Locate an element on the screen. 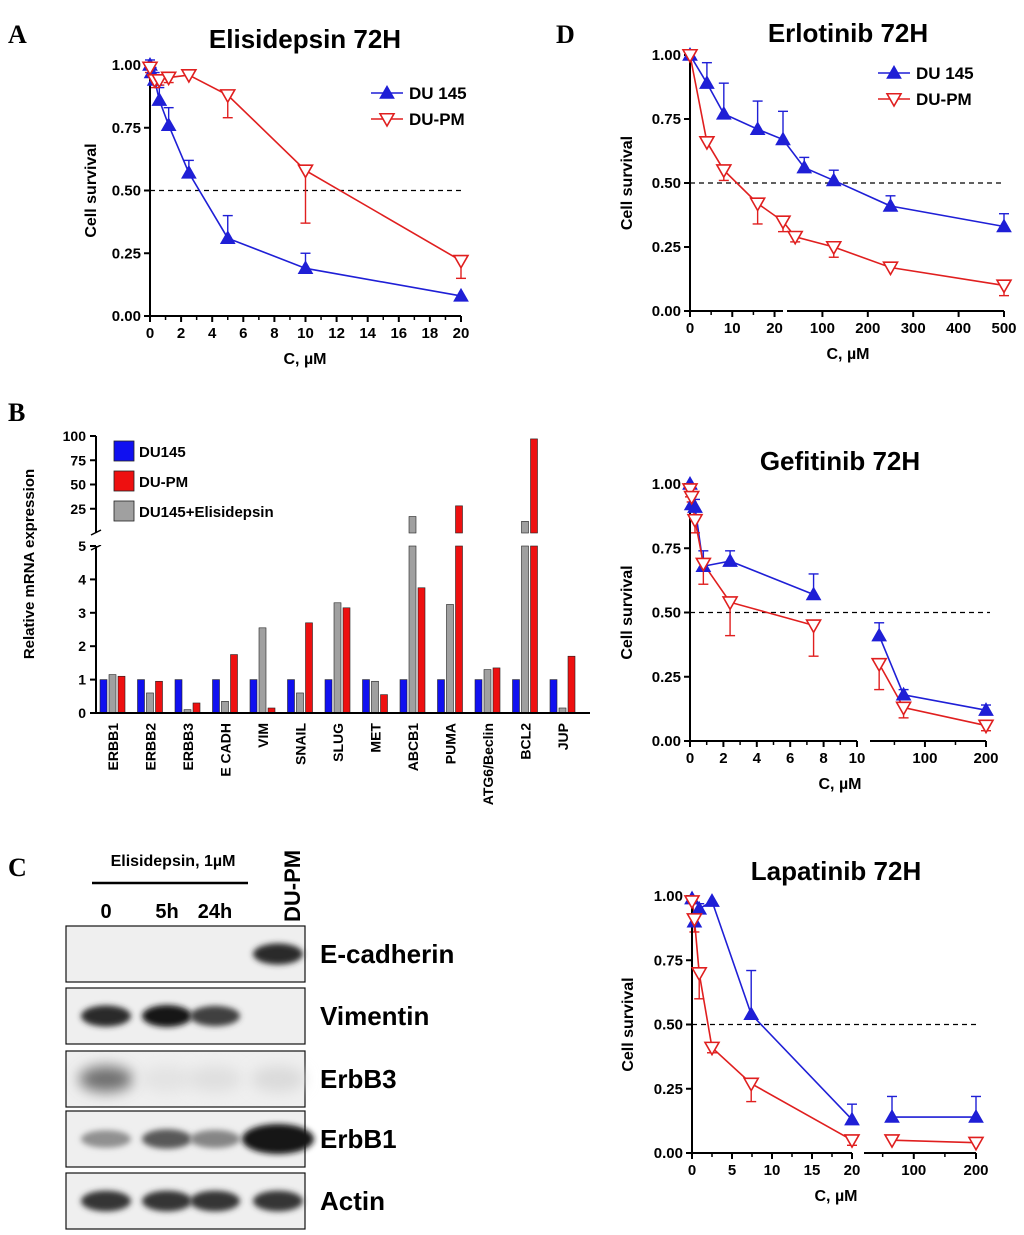  panel-label-d: D is located at coordinates (565, 34).